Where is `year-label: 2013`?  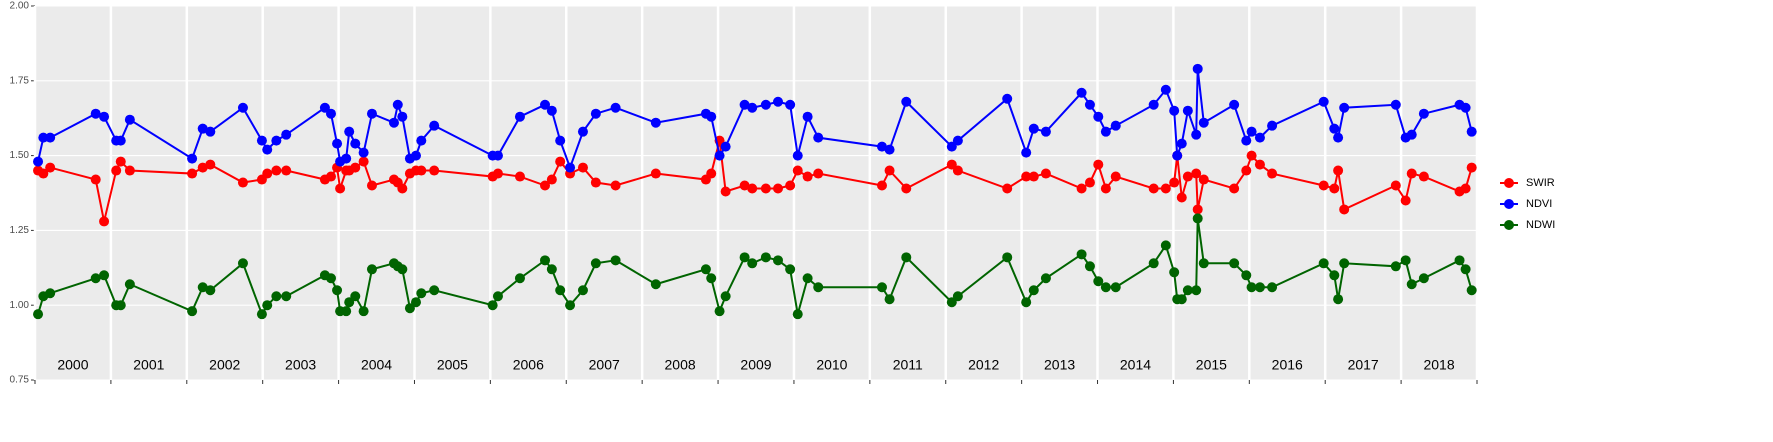
year-label: 2013 is located at coordinates (1059, 365).